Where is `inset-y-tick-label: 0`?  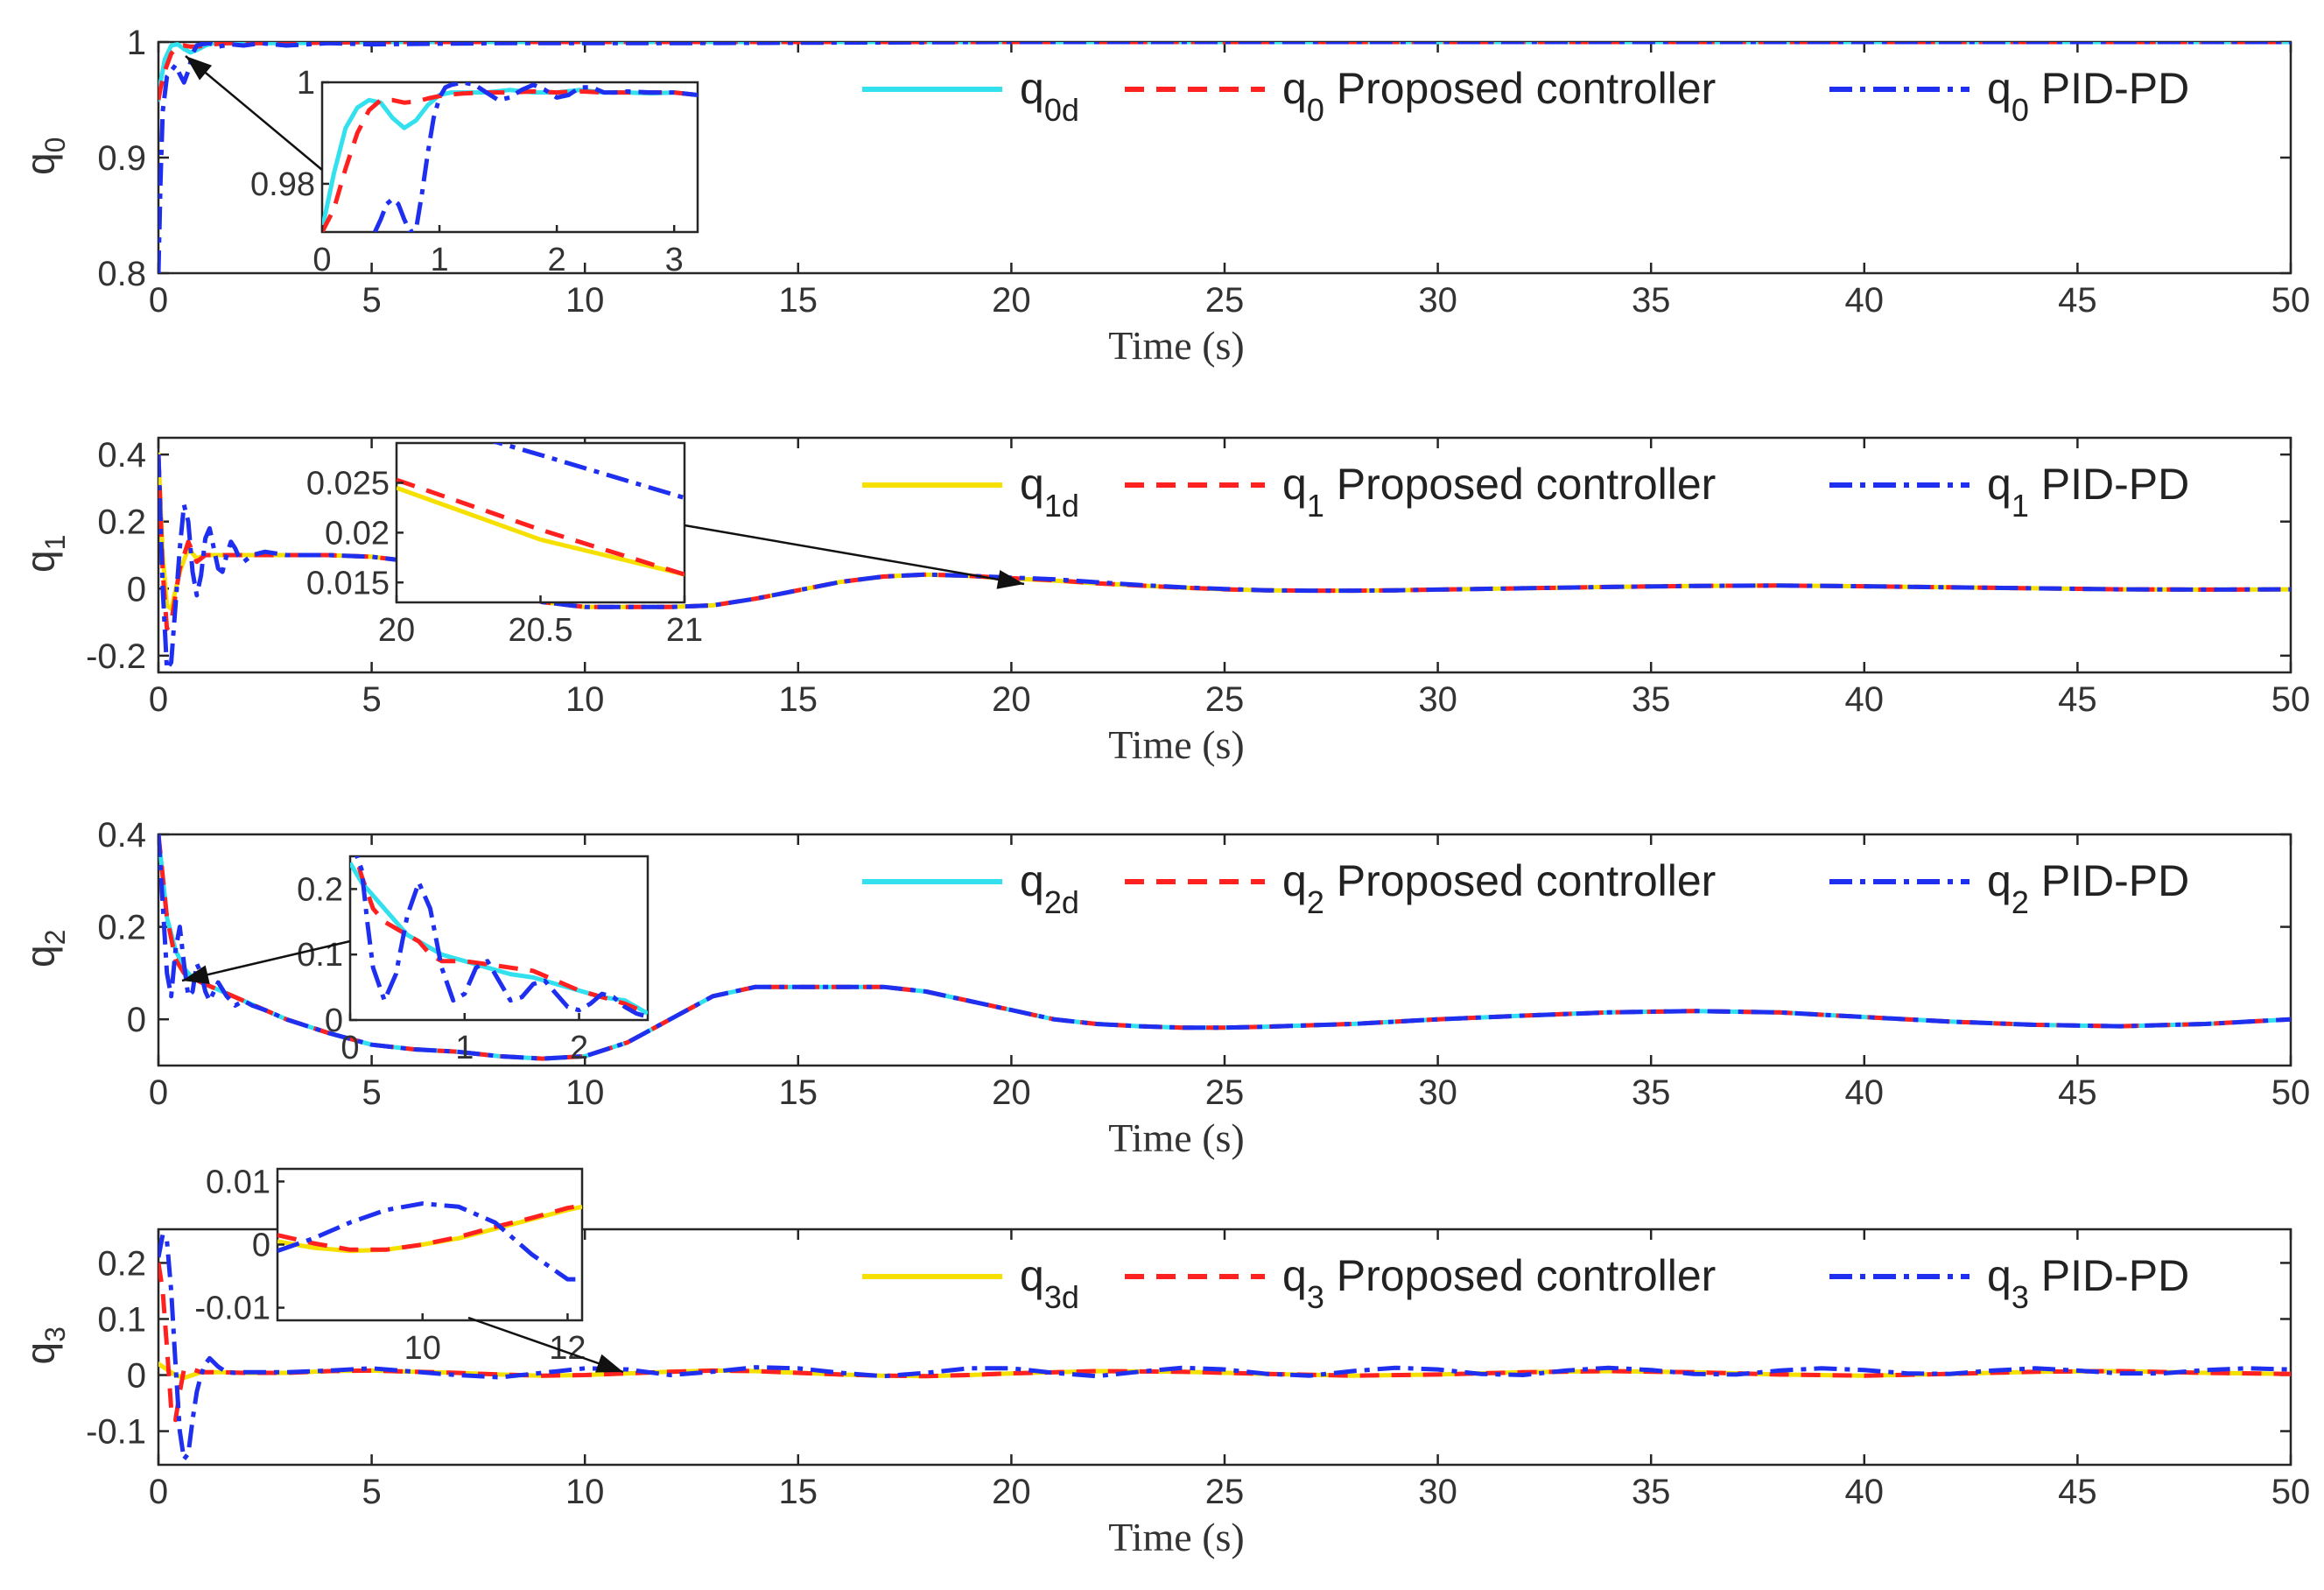
inset-y-tick-label: 0 is located at coordinates (334, 1021).